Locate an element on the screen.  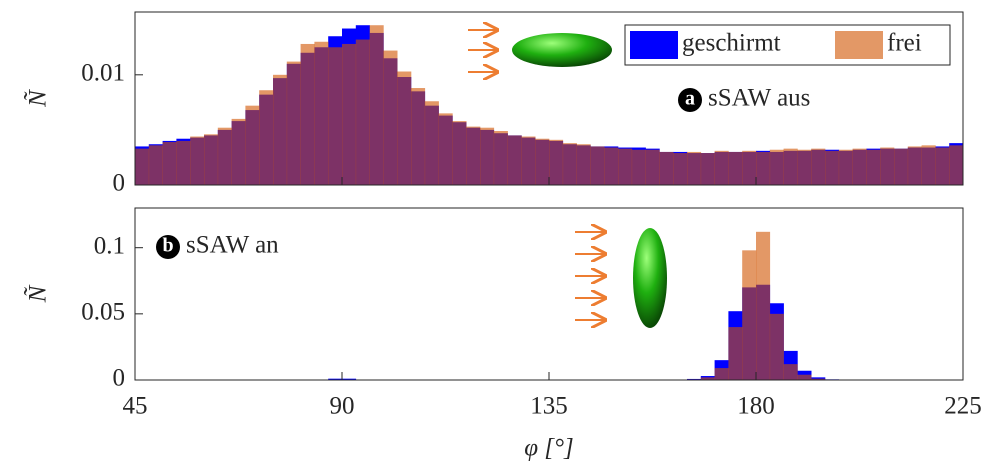
annotation: sSAW an is located at coordinates (232, 245).